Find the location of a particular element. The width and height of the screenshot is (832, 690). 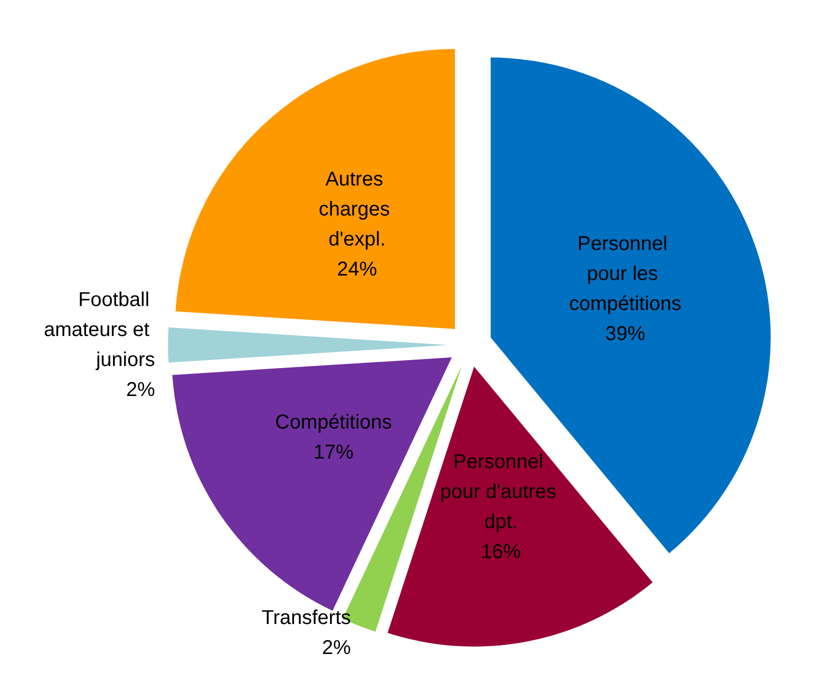

slice-label: Football amateurs et juniors is located at coordinates (99, 330).